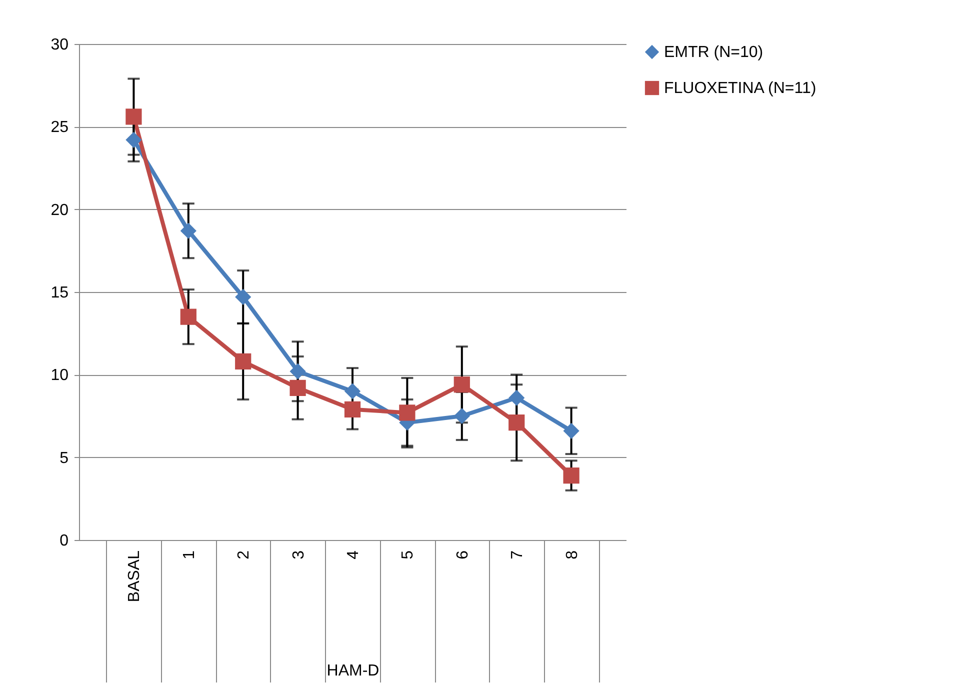 The width and height of the screenshot is (954, 684). I want to click on x-tick-label: 8, so click(572, 555).